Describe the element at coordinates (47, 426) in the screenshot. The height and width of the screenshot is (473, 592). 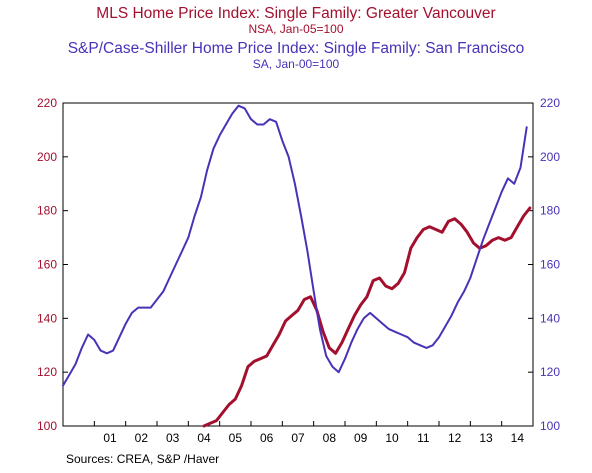
I see `y-tick-label-left: 100` at that location.